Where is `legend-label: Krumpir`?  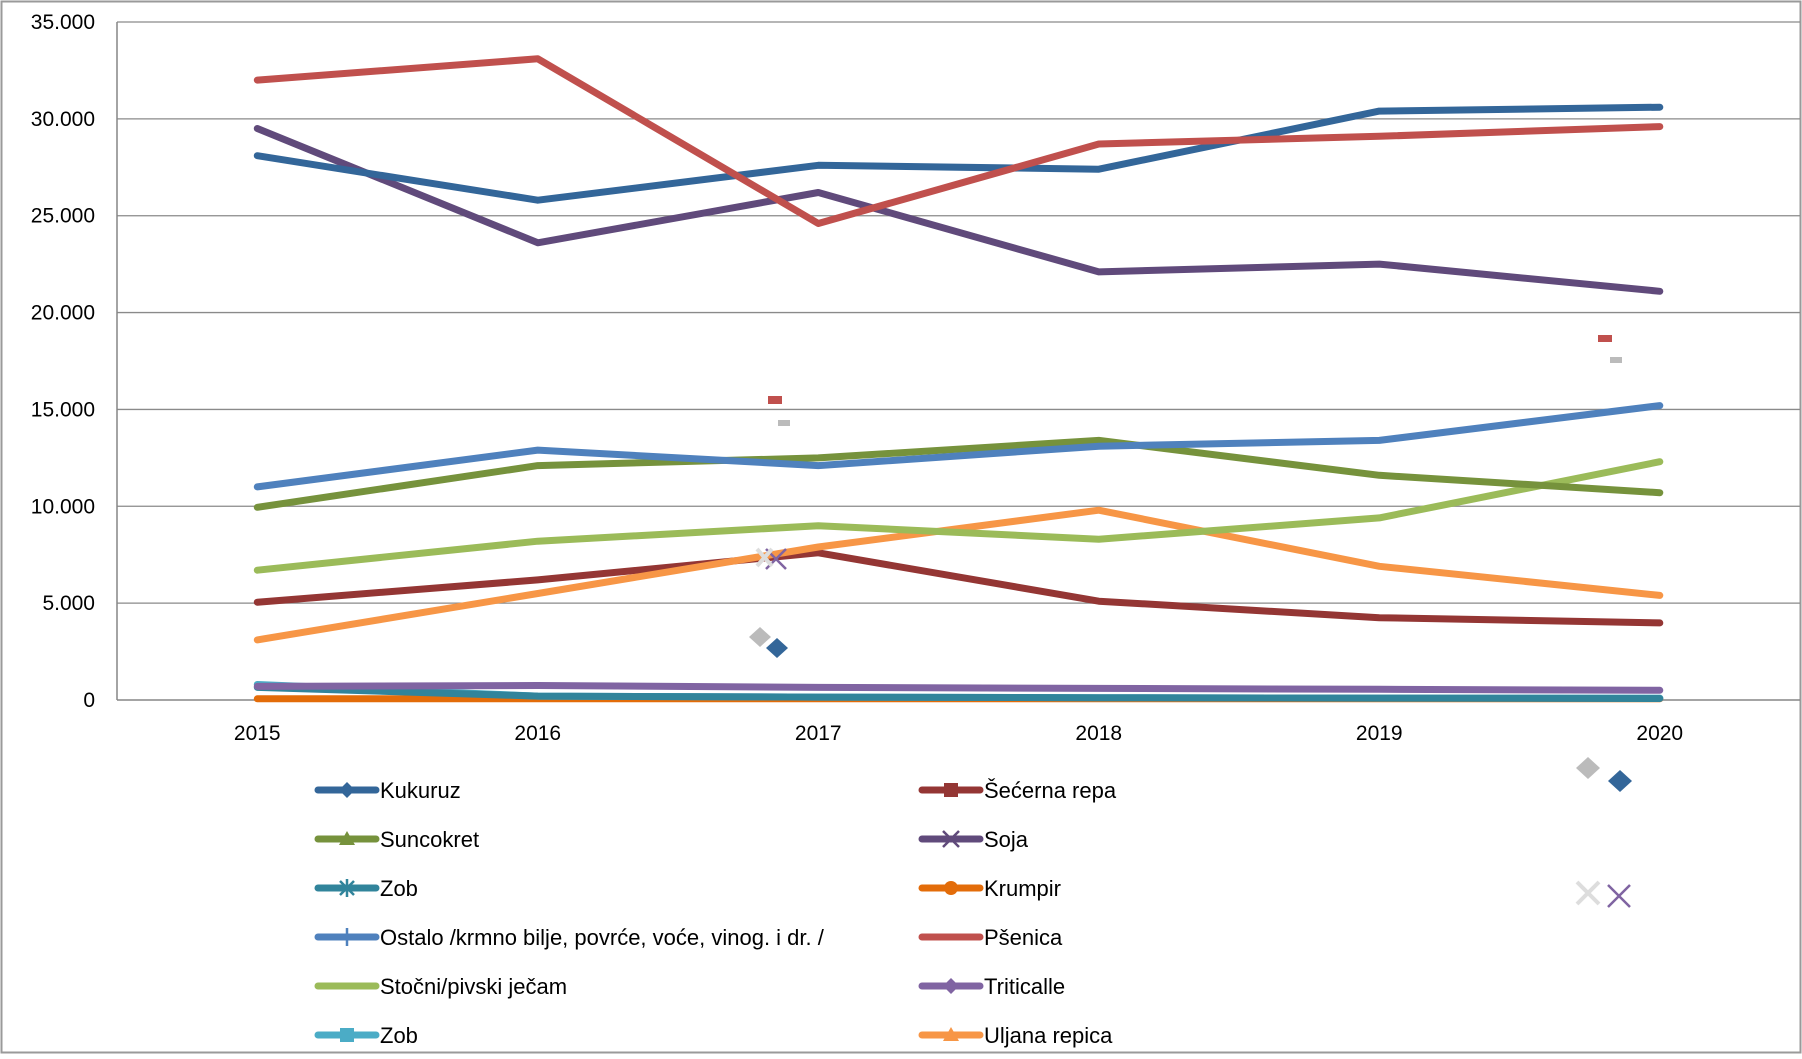
legend-label: Krumpir is located at coordinates (1022, 888).